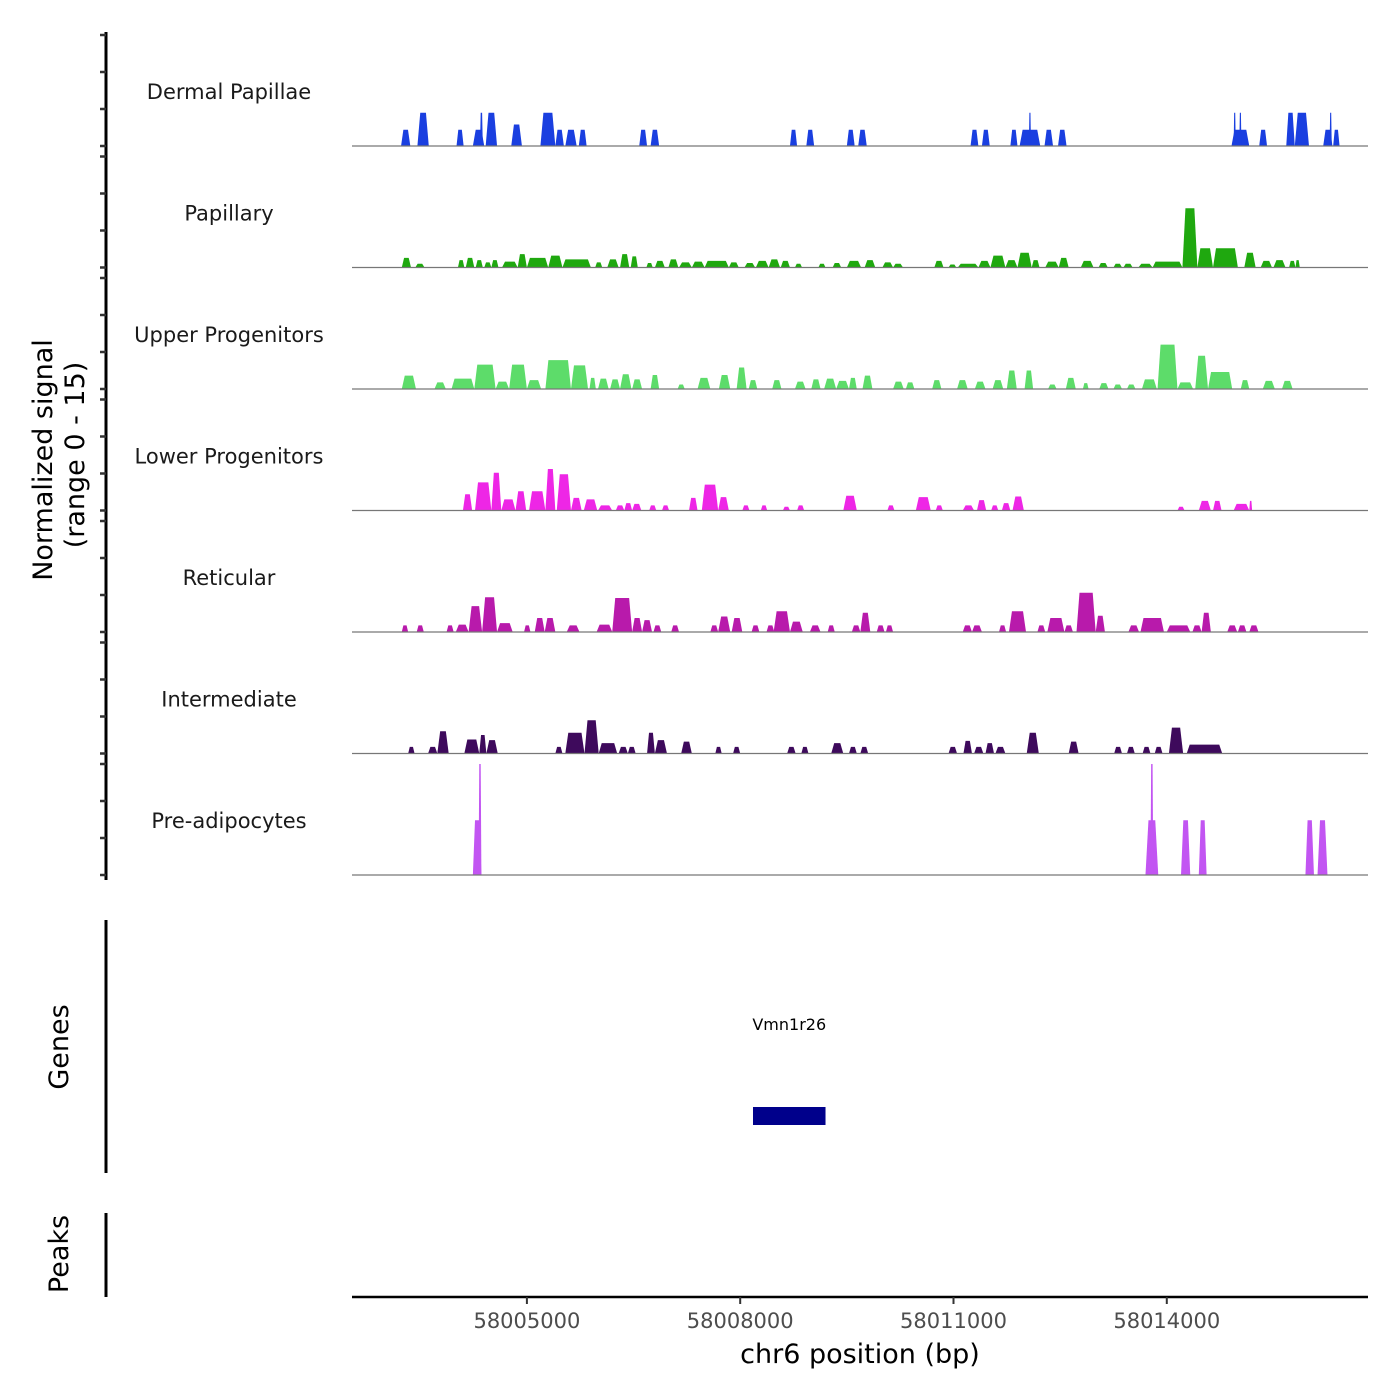 This screenshot has height=1400, width=1400. Describe the element at coordinates (860, 1354) in the screenshot. I see `x-axis-title: chr6 position (bp)` at that location.